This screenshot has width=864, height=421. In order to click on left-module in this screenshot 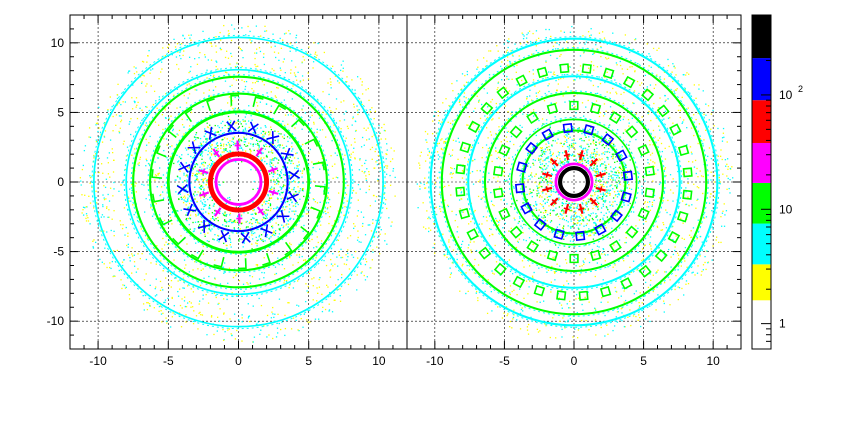, I will do `click(237, 145)`.